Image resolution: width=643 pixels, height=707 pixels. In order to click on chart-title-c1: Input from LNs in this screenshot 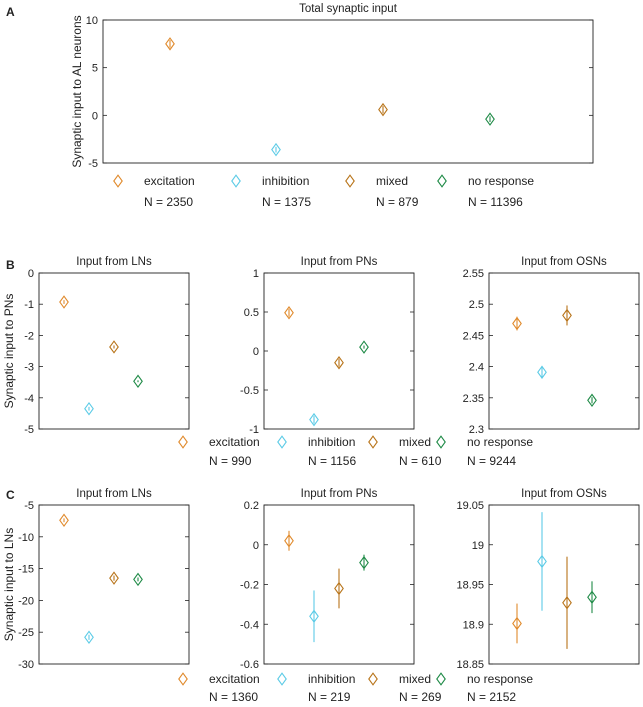, I will do `click(114, 494)`.